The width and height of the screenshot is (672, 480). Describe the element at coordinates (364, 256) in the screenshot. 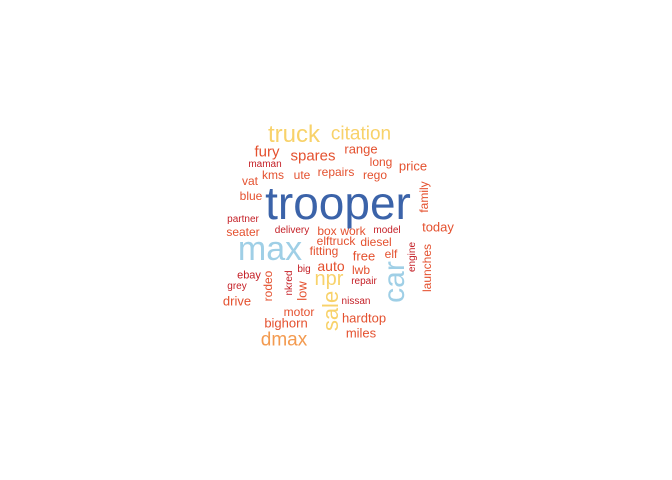

I see `word-free: free` at that location.